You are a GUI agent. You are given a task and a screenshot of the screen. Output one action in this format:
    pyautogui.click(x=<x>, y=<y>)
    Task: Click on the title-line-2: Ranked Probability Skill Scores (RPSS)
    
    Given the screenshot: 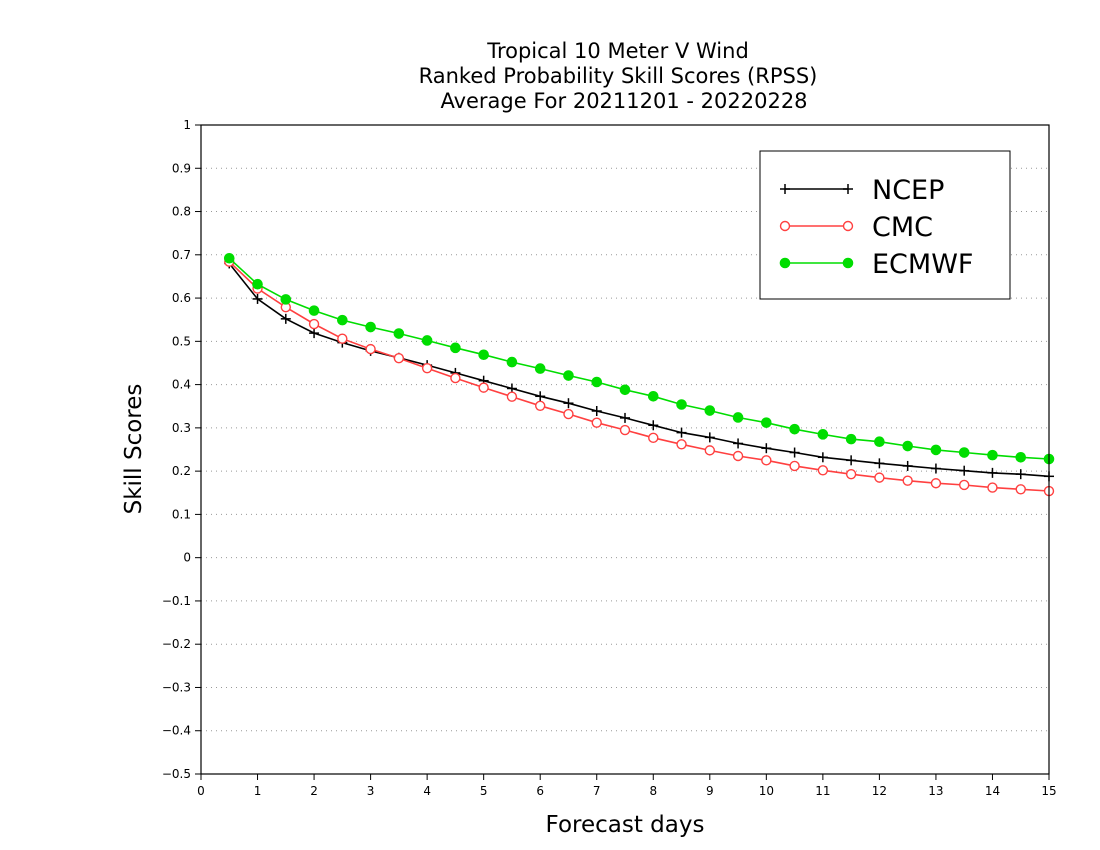 What is the action you would take?
    pyautogui.click(x=618, y=76)
    